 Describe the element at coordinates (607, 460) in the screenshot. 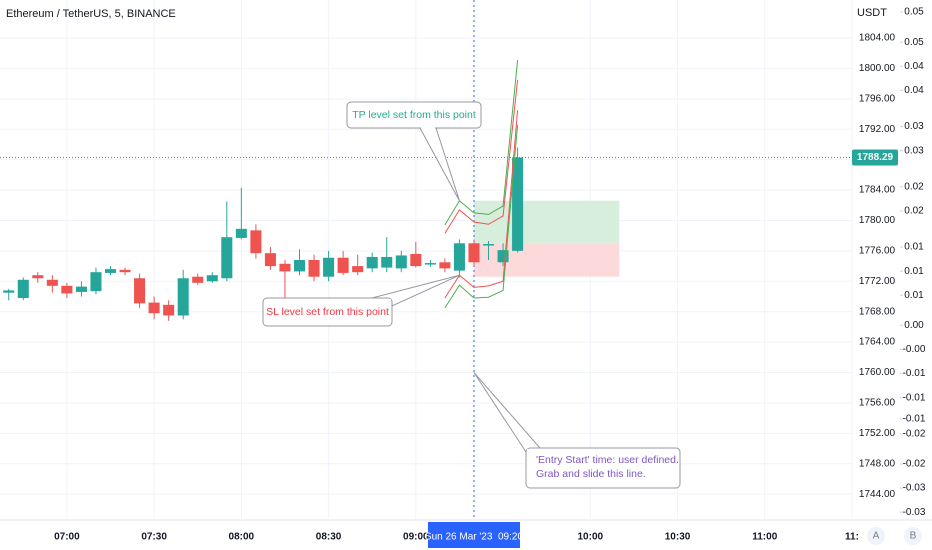

I see `callout-text: 'Entry Start' time: user defined.` at that location.